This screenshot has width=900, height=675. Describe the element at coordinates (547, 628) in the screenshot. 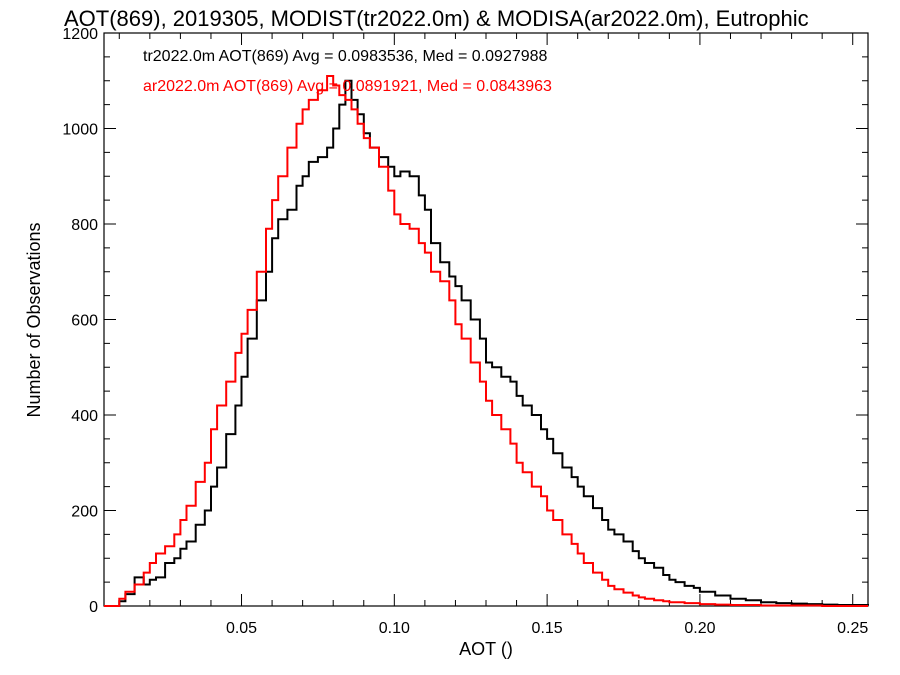

I see `x-tick-label: 0.15` at that location.